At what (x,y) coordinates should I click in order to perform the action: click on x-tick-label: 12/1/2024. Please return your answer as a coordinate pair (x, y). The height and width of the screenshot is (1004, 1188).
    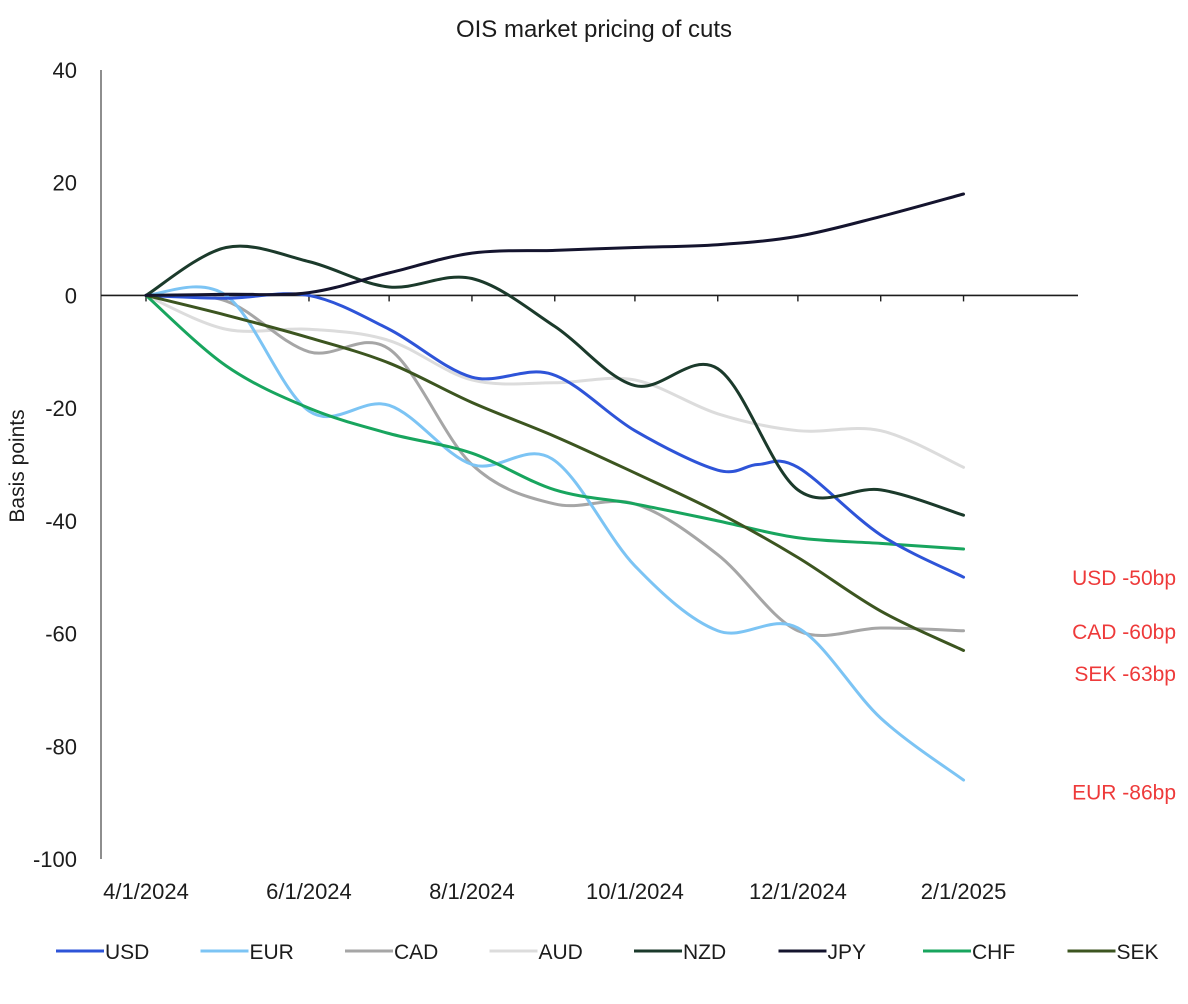
    Looking at the image, I should click on (798, 891).